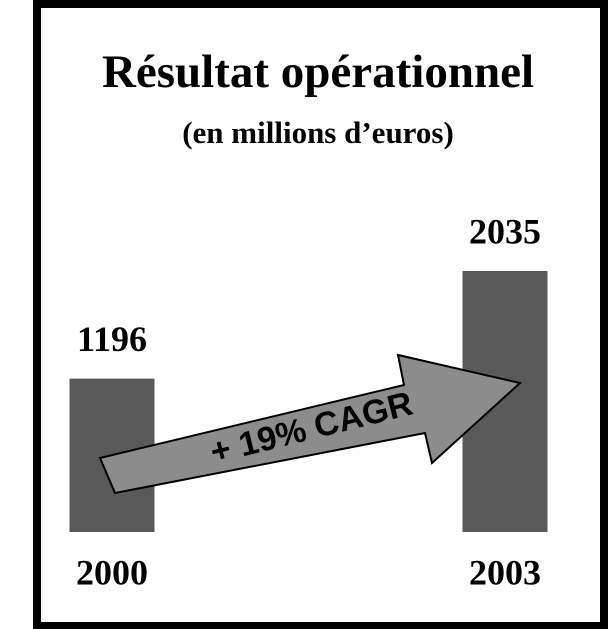  Describe the element at coordinates (112, 339) in the screenshot. I see `value-label: 1196` at that location.